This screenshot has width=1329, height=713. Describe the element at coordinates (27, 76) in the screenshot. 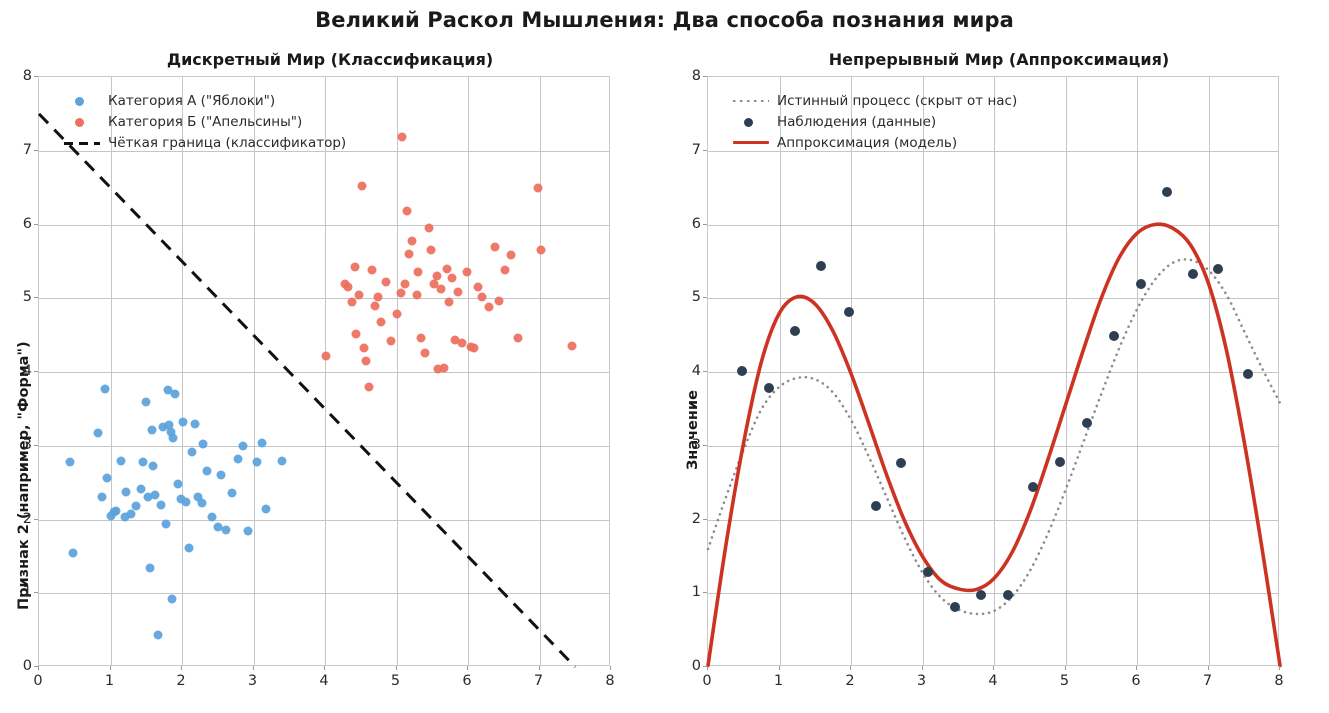

I see `y-tick-label: 8` at that location.